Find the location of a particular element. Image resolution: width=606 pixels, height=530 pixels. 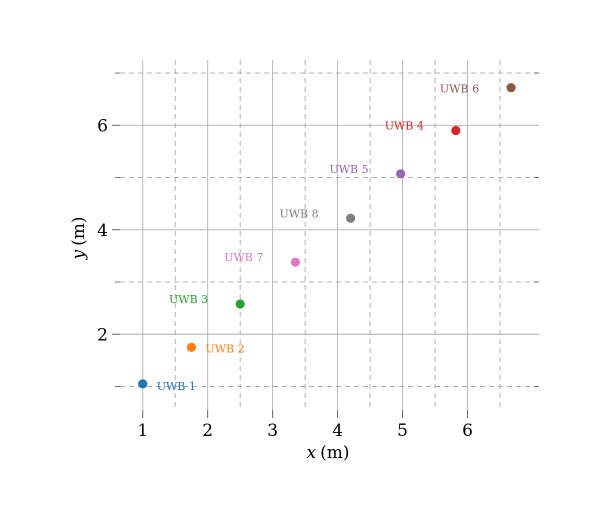

x-axis-var: x is located at coordinates (312, 453).